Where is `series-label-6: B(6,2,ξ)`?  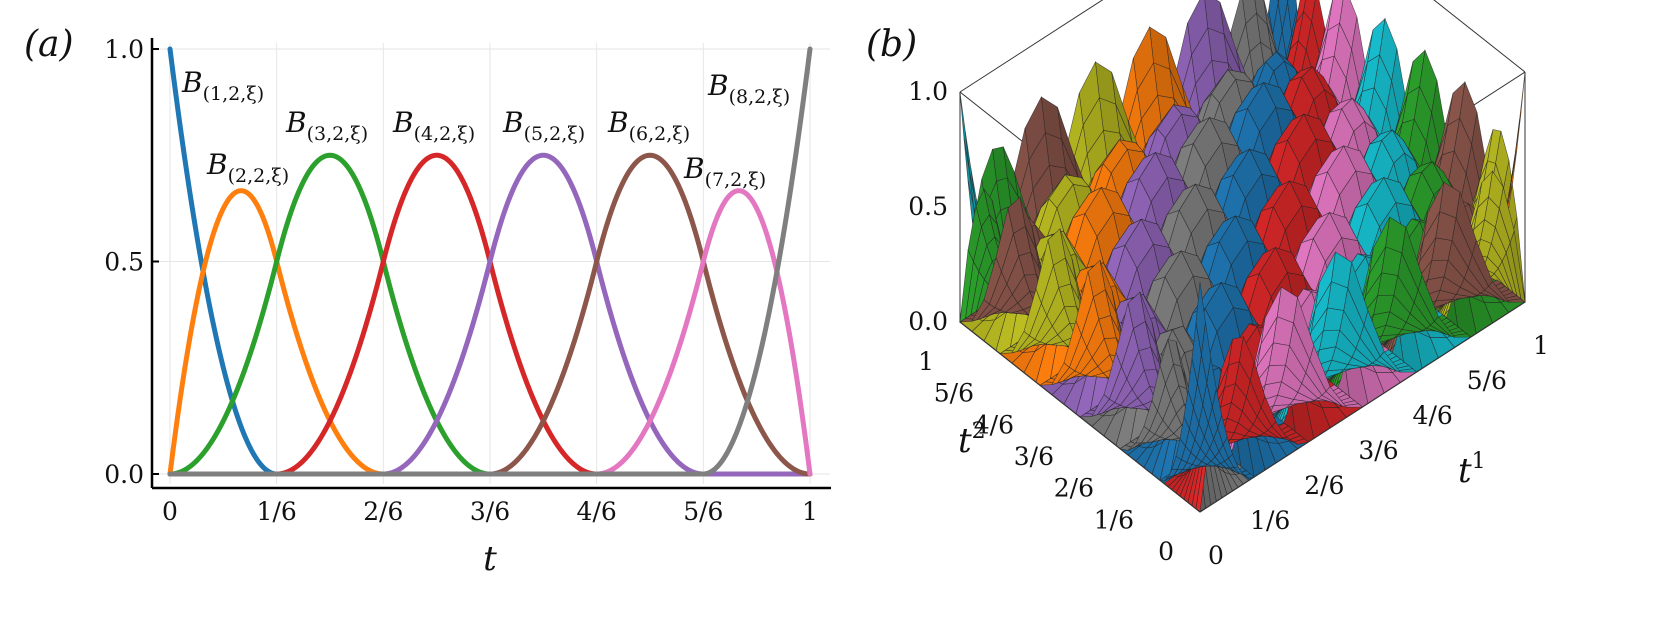
series-label-6: B(6,2,ξ) is located at coordinates (648, 125).